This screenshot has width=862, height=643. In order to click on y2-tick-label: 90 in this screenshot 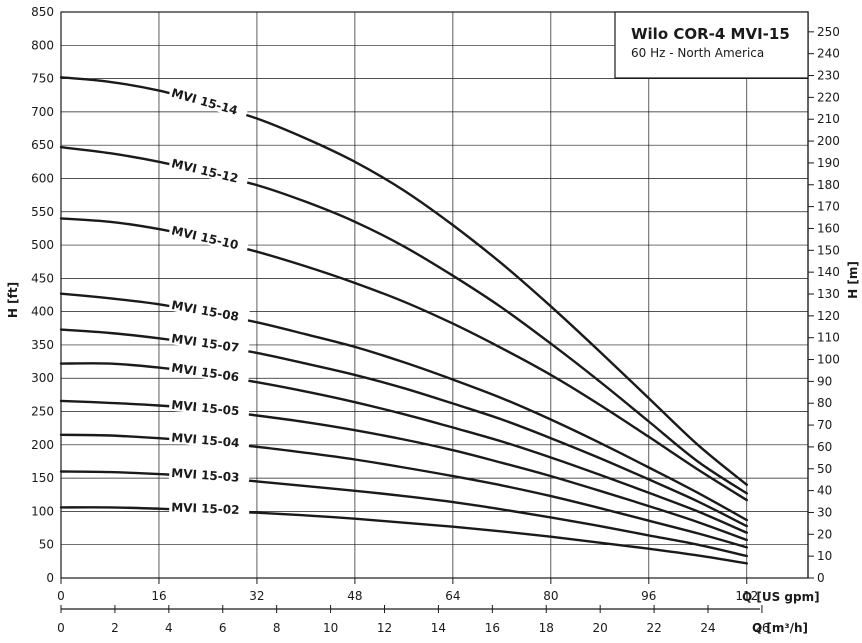, I will do `click(824, 381)`.